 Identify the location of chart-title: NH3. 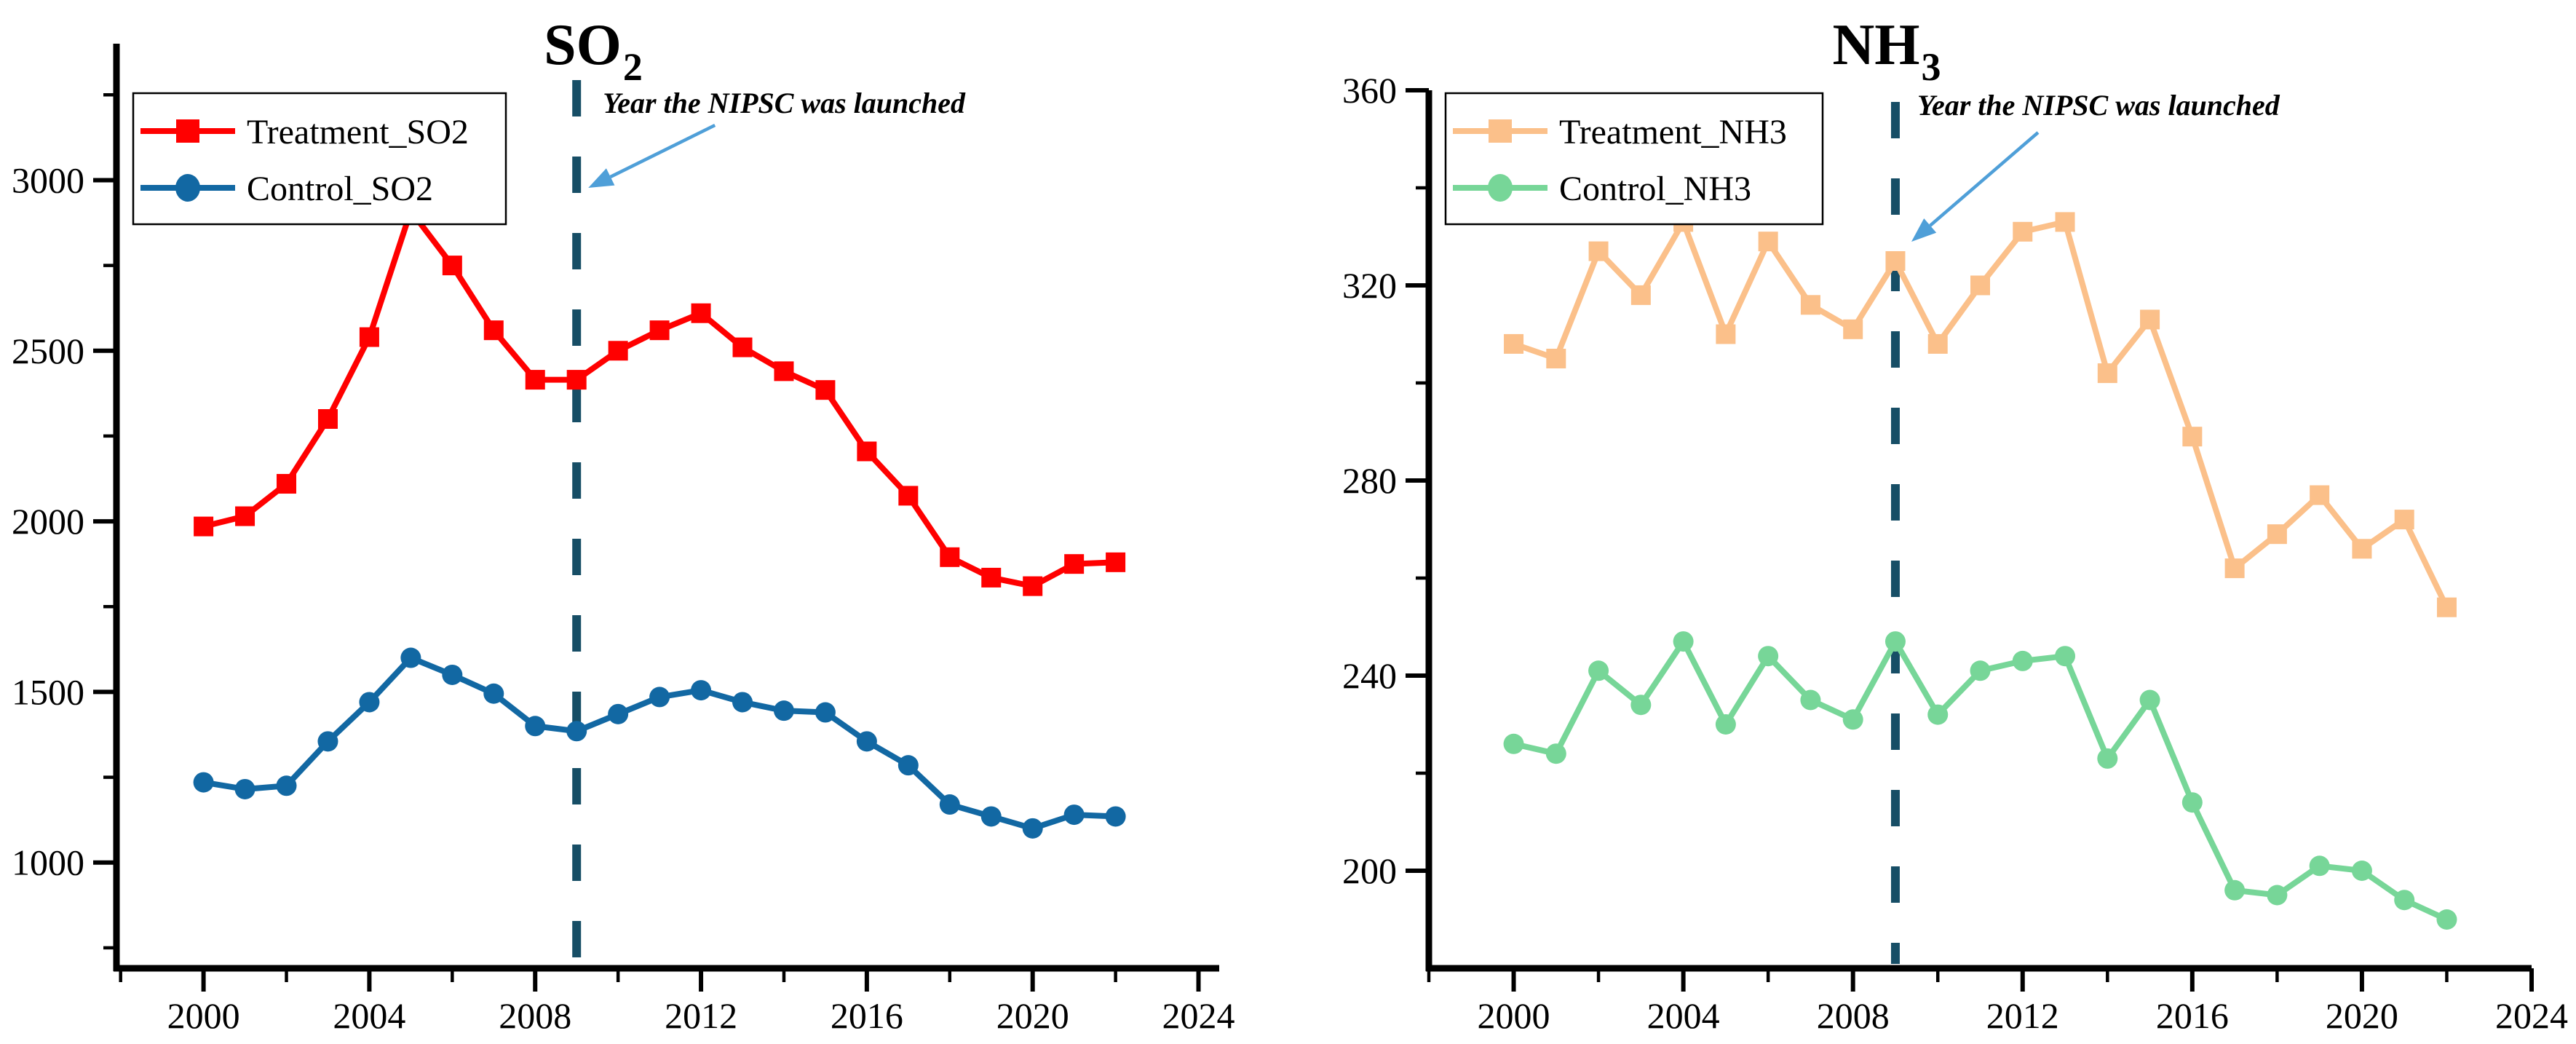
(1887, 51).